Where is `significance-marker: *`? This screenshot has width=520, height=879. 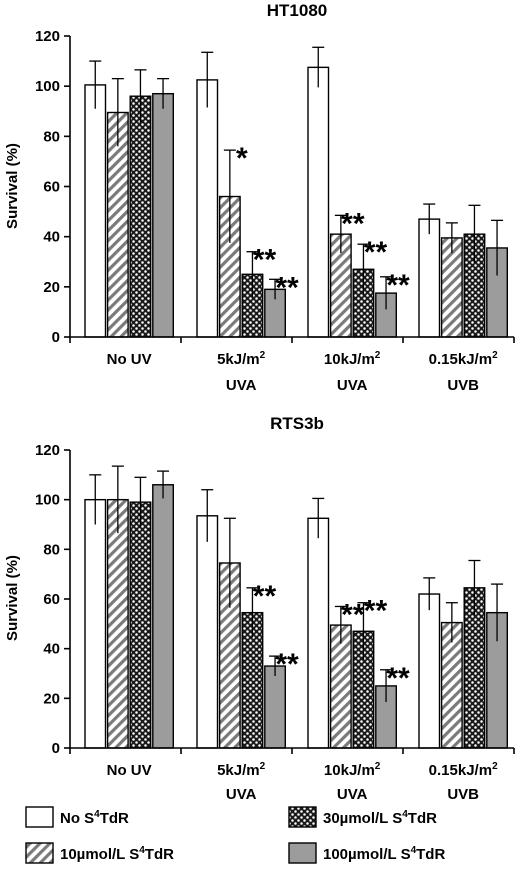
significance-marker: * is located at coordinates (242, 158).